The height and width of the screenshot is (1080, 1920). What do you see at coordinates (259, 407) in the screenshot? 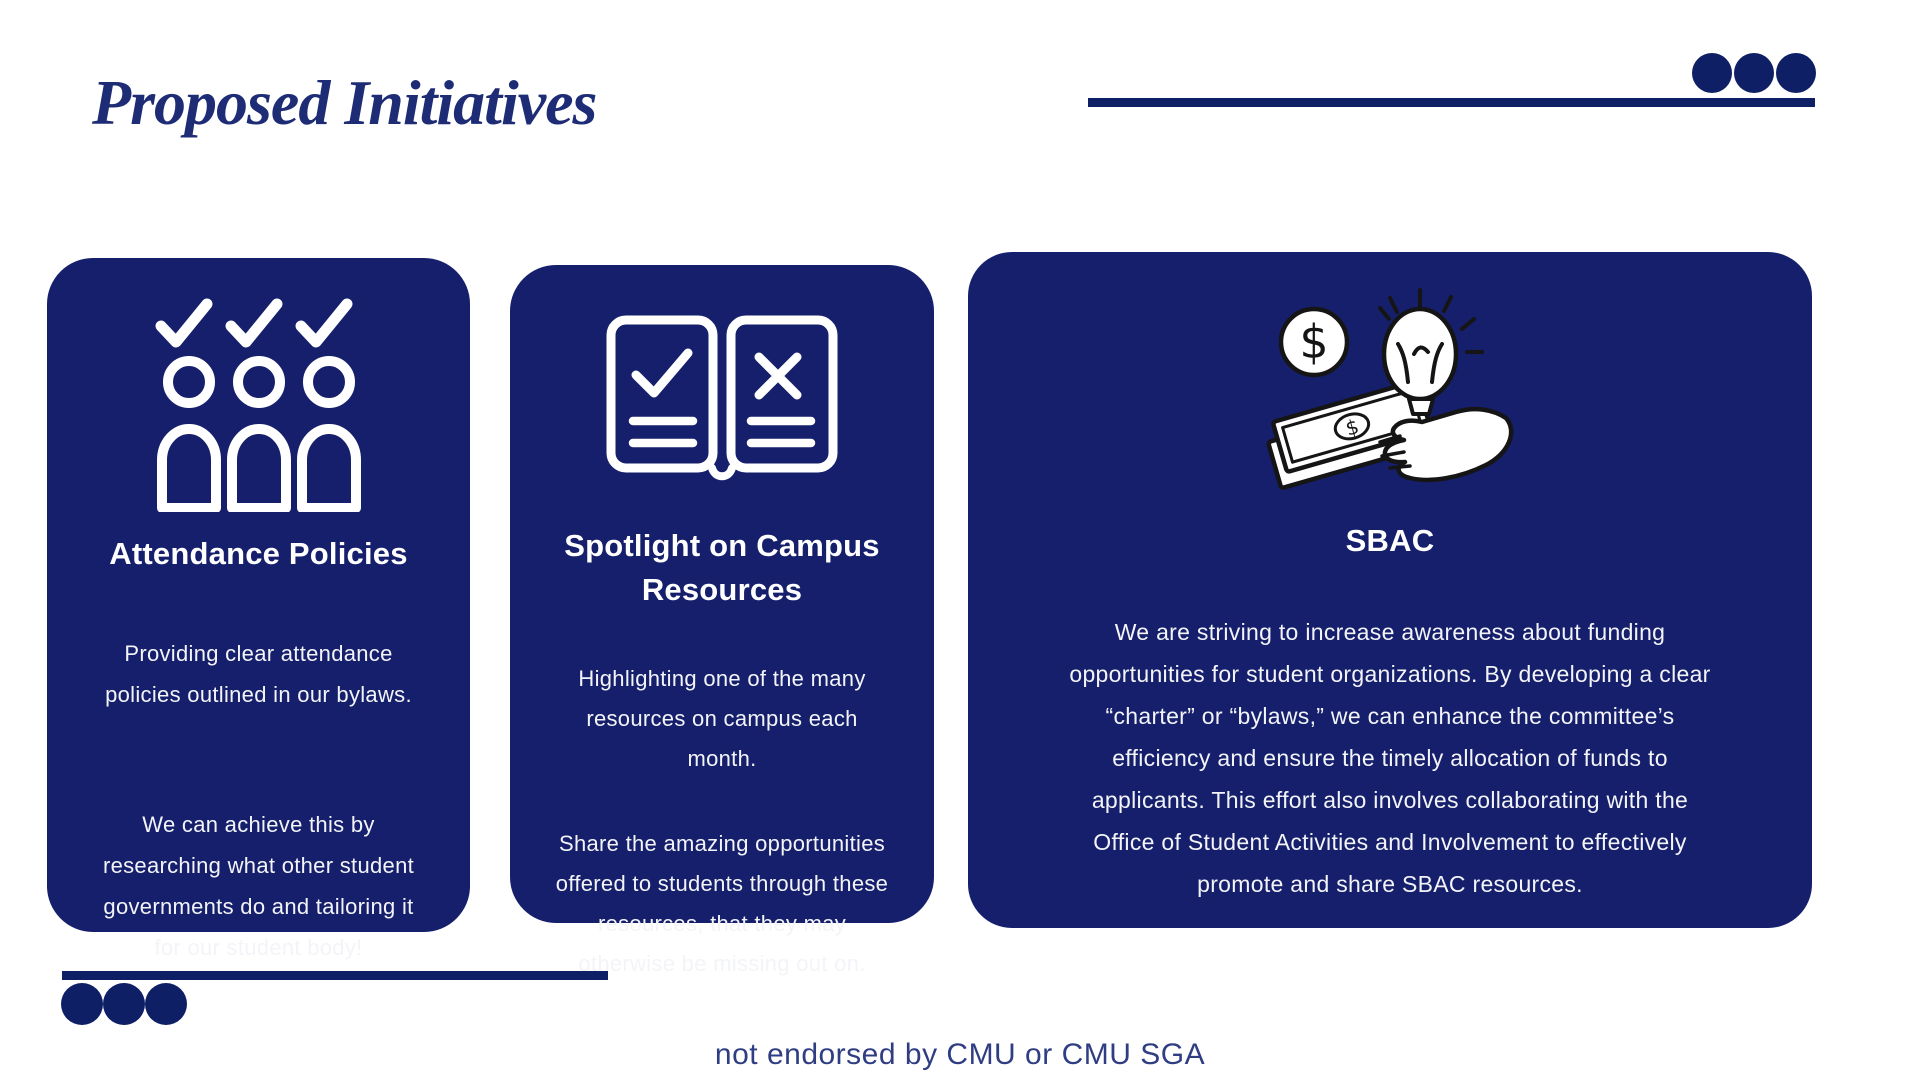
I see `three-people-checkmarks-icon` at bounding box center [259, 407].